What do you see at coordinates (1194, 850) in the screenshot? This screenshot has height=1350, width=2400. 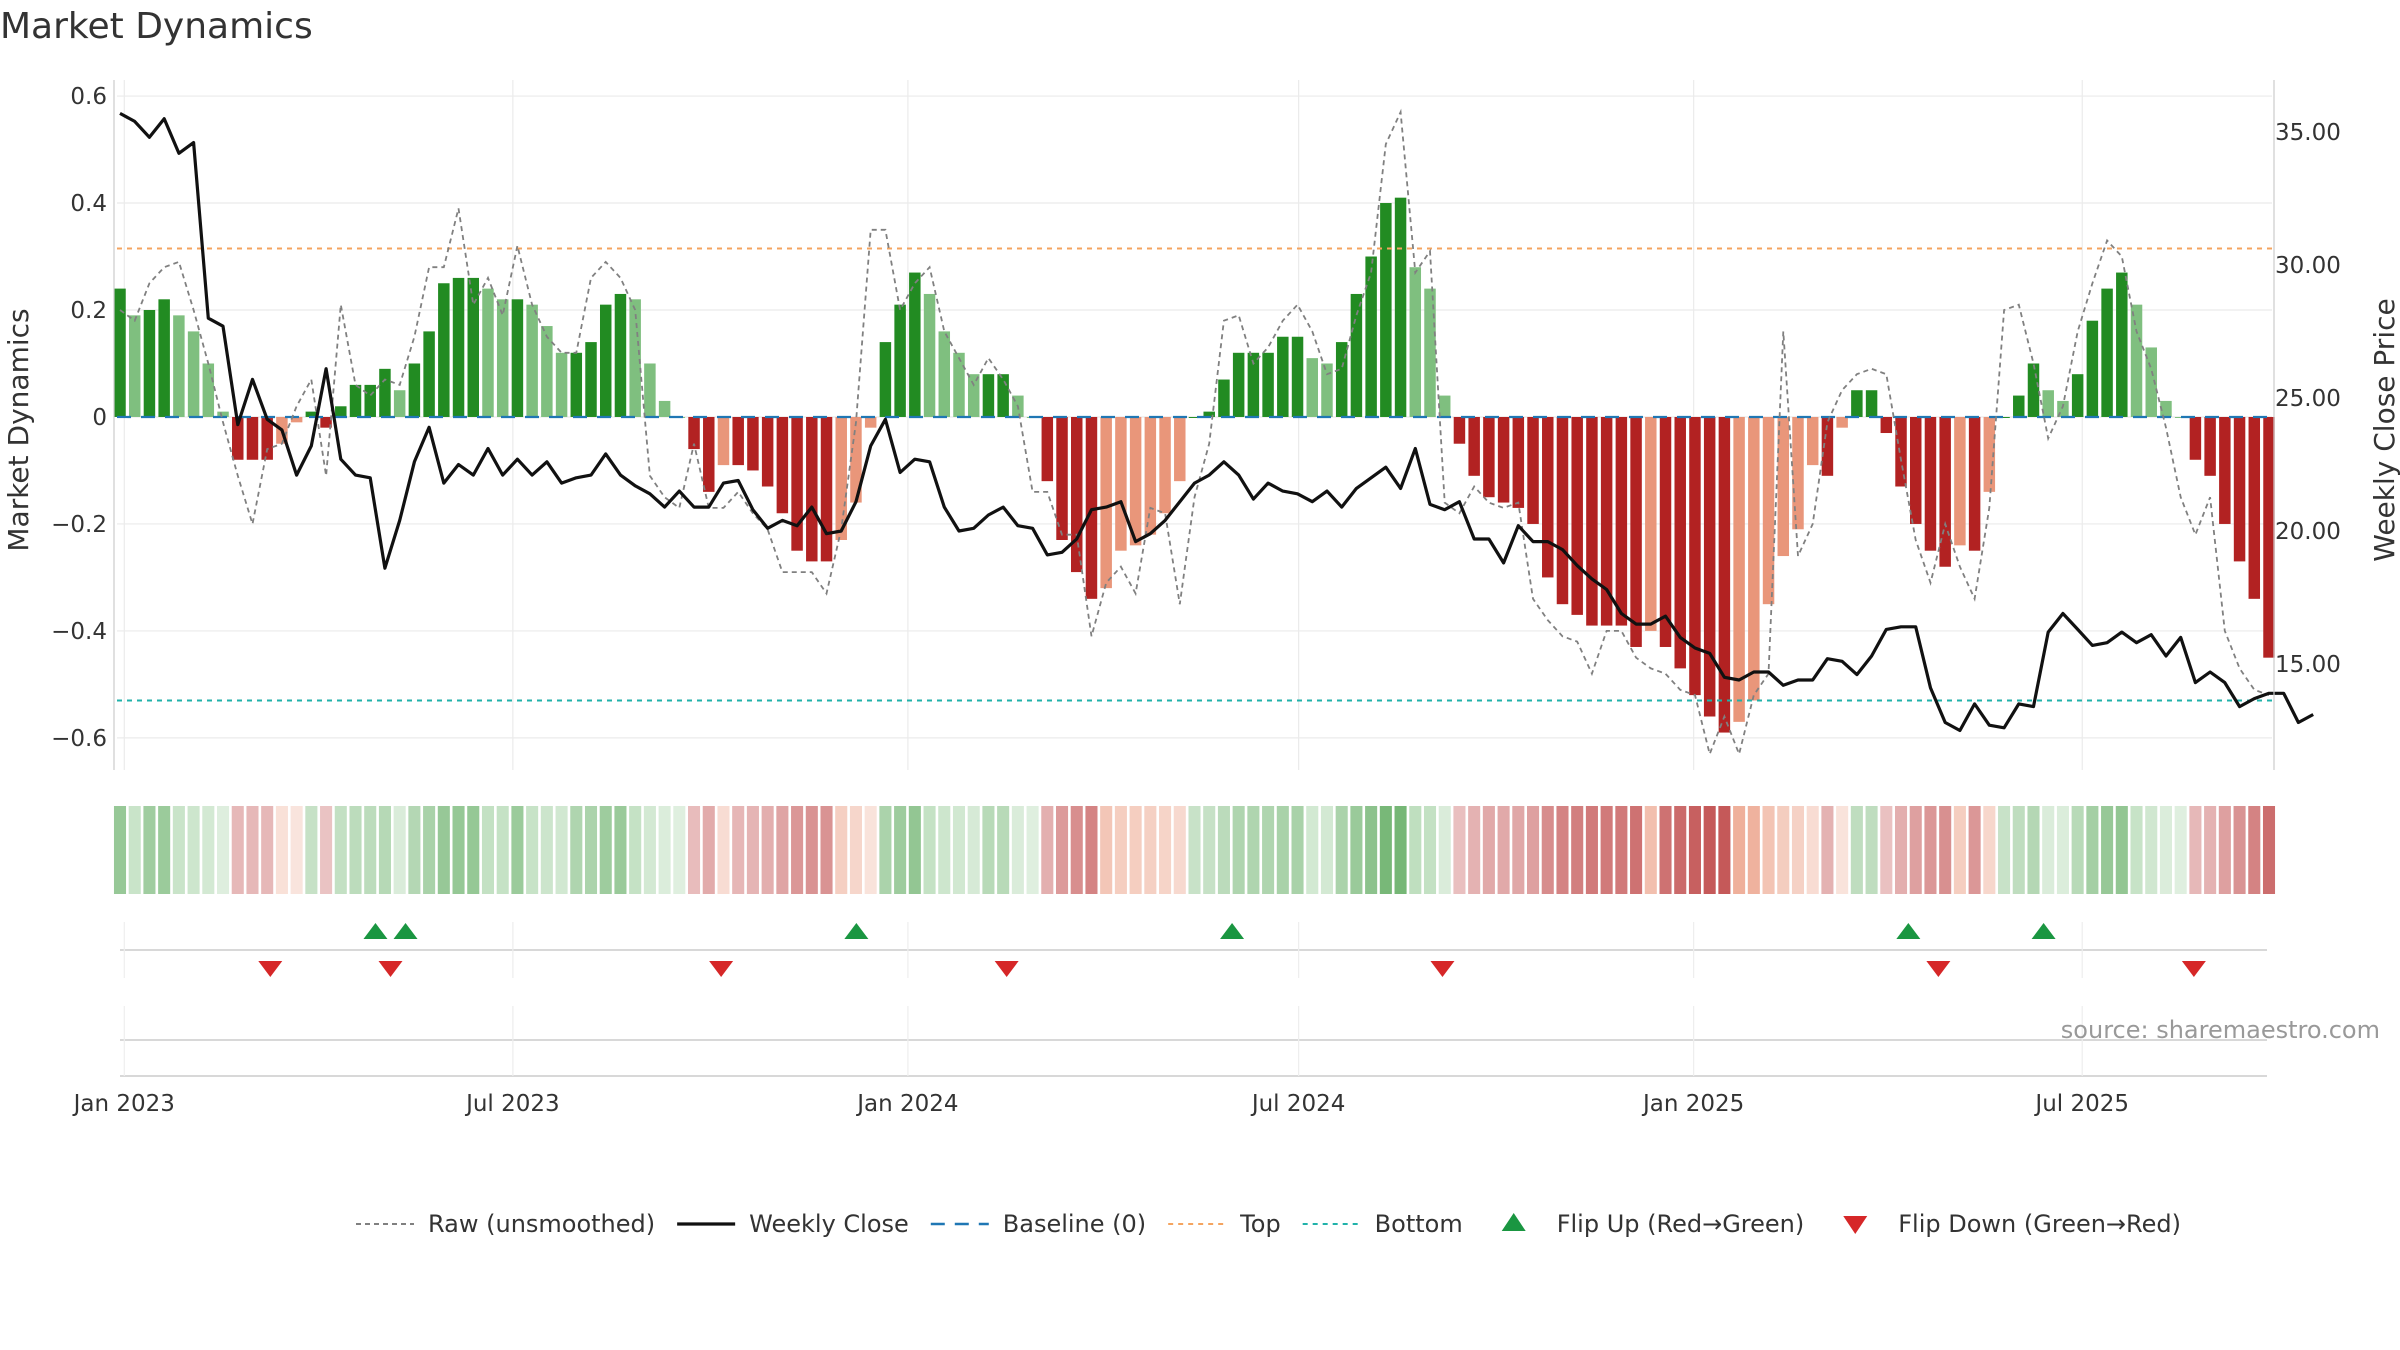 I see `heat-strip` at bounding box center [1194, 850].